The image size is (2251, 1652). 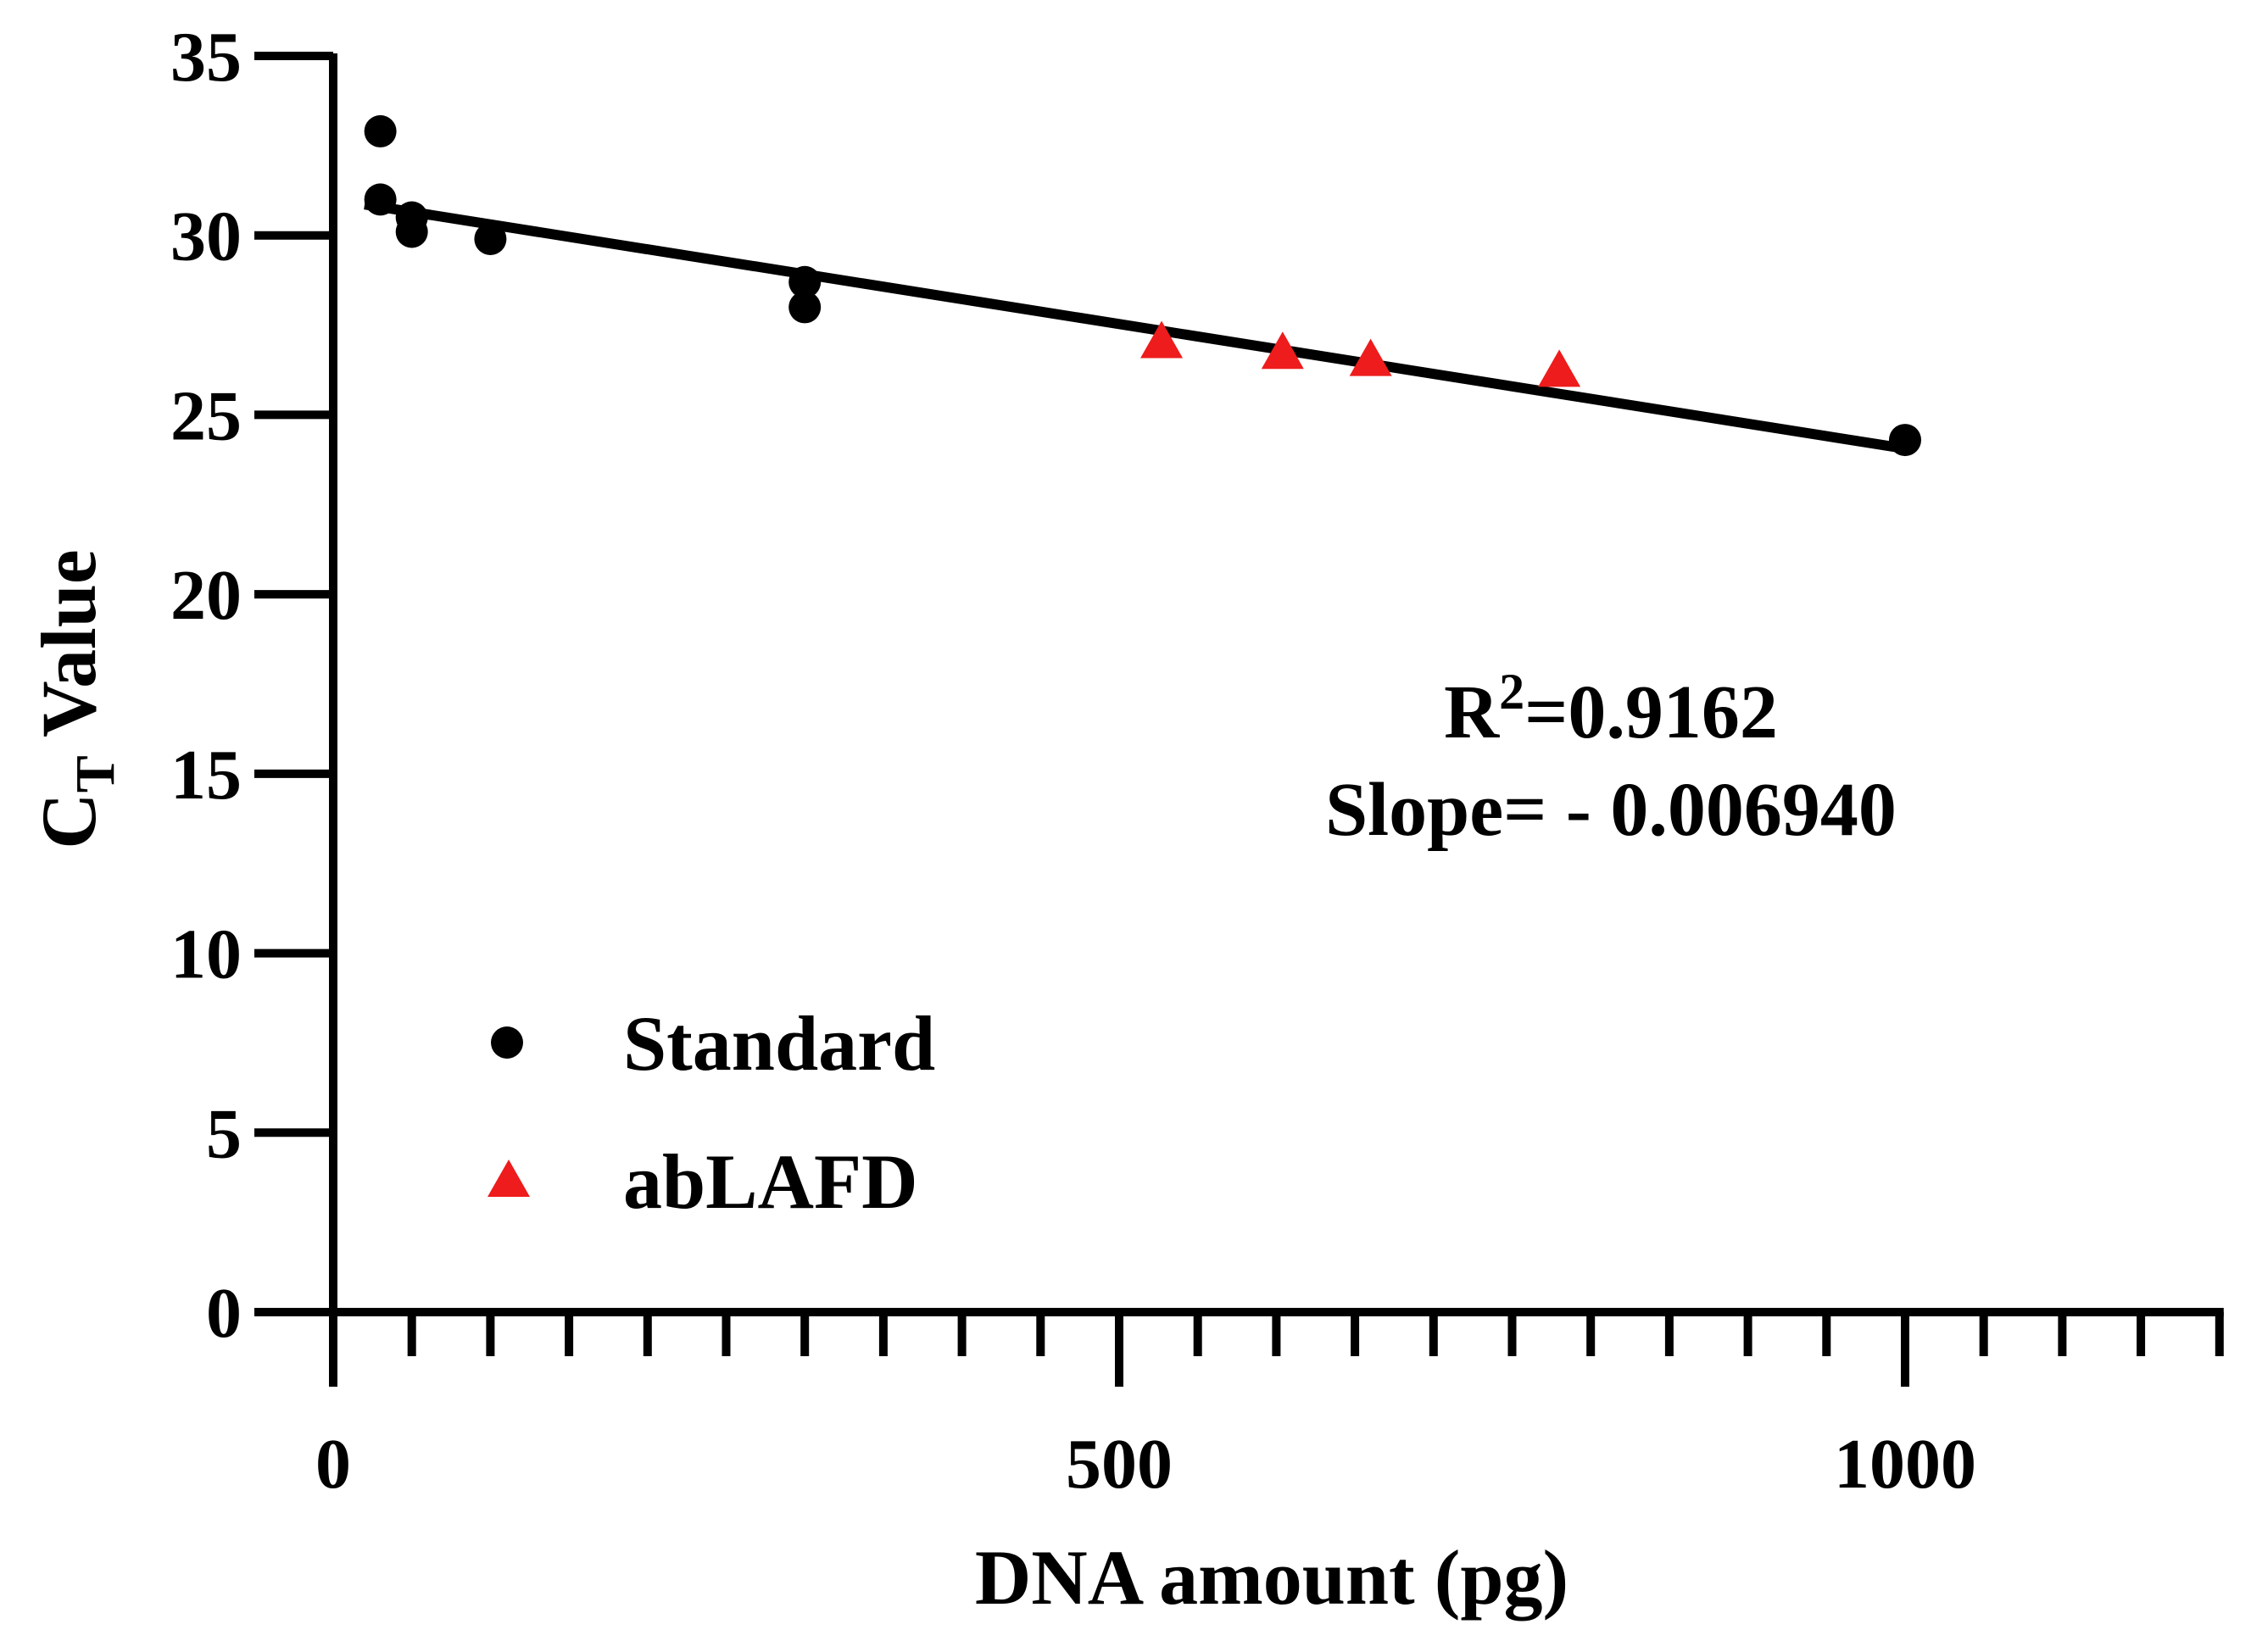 I want to click on legend: Standard abLAFD, so click(x=711, y=1112).